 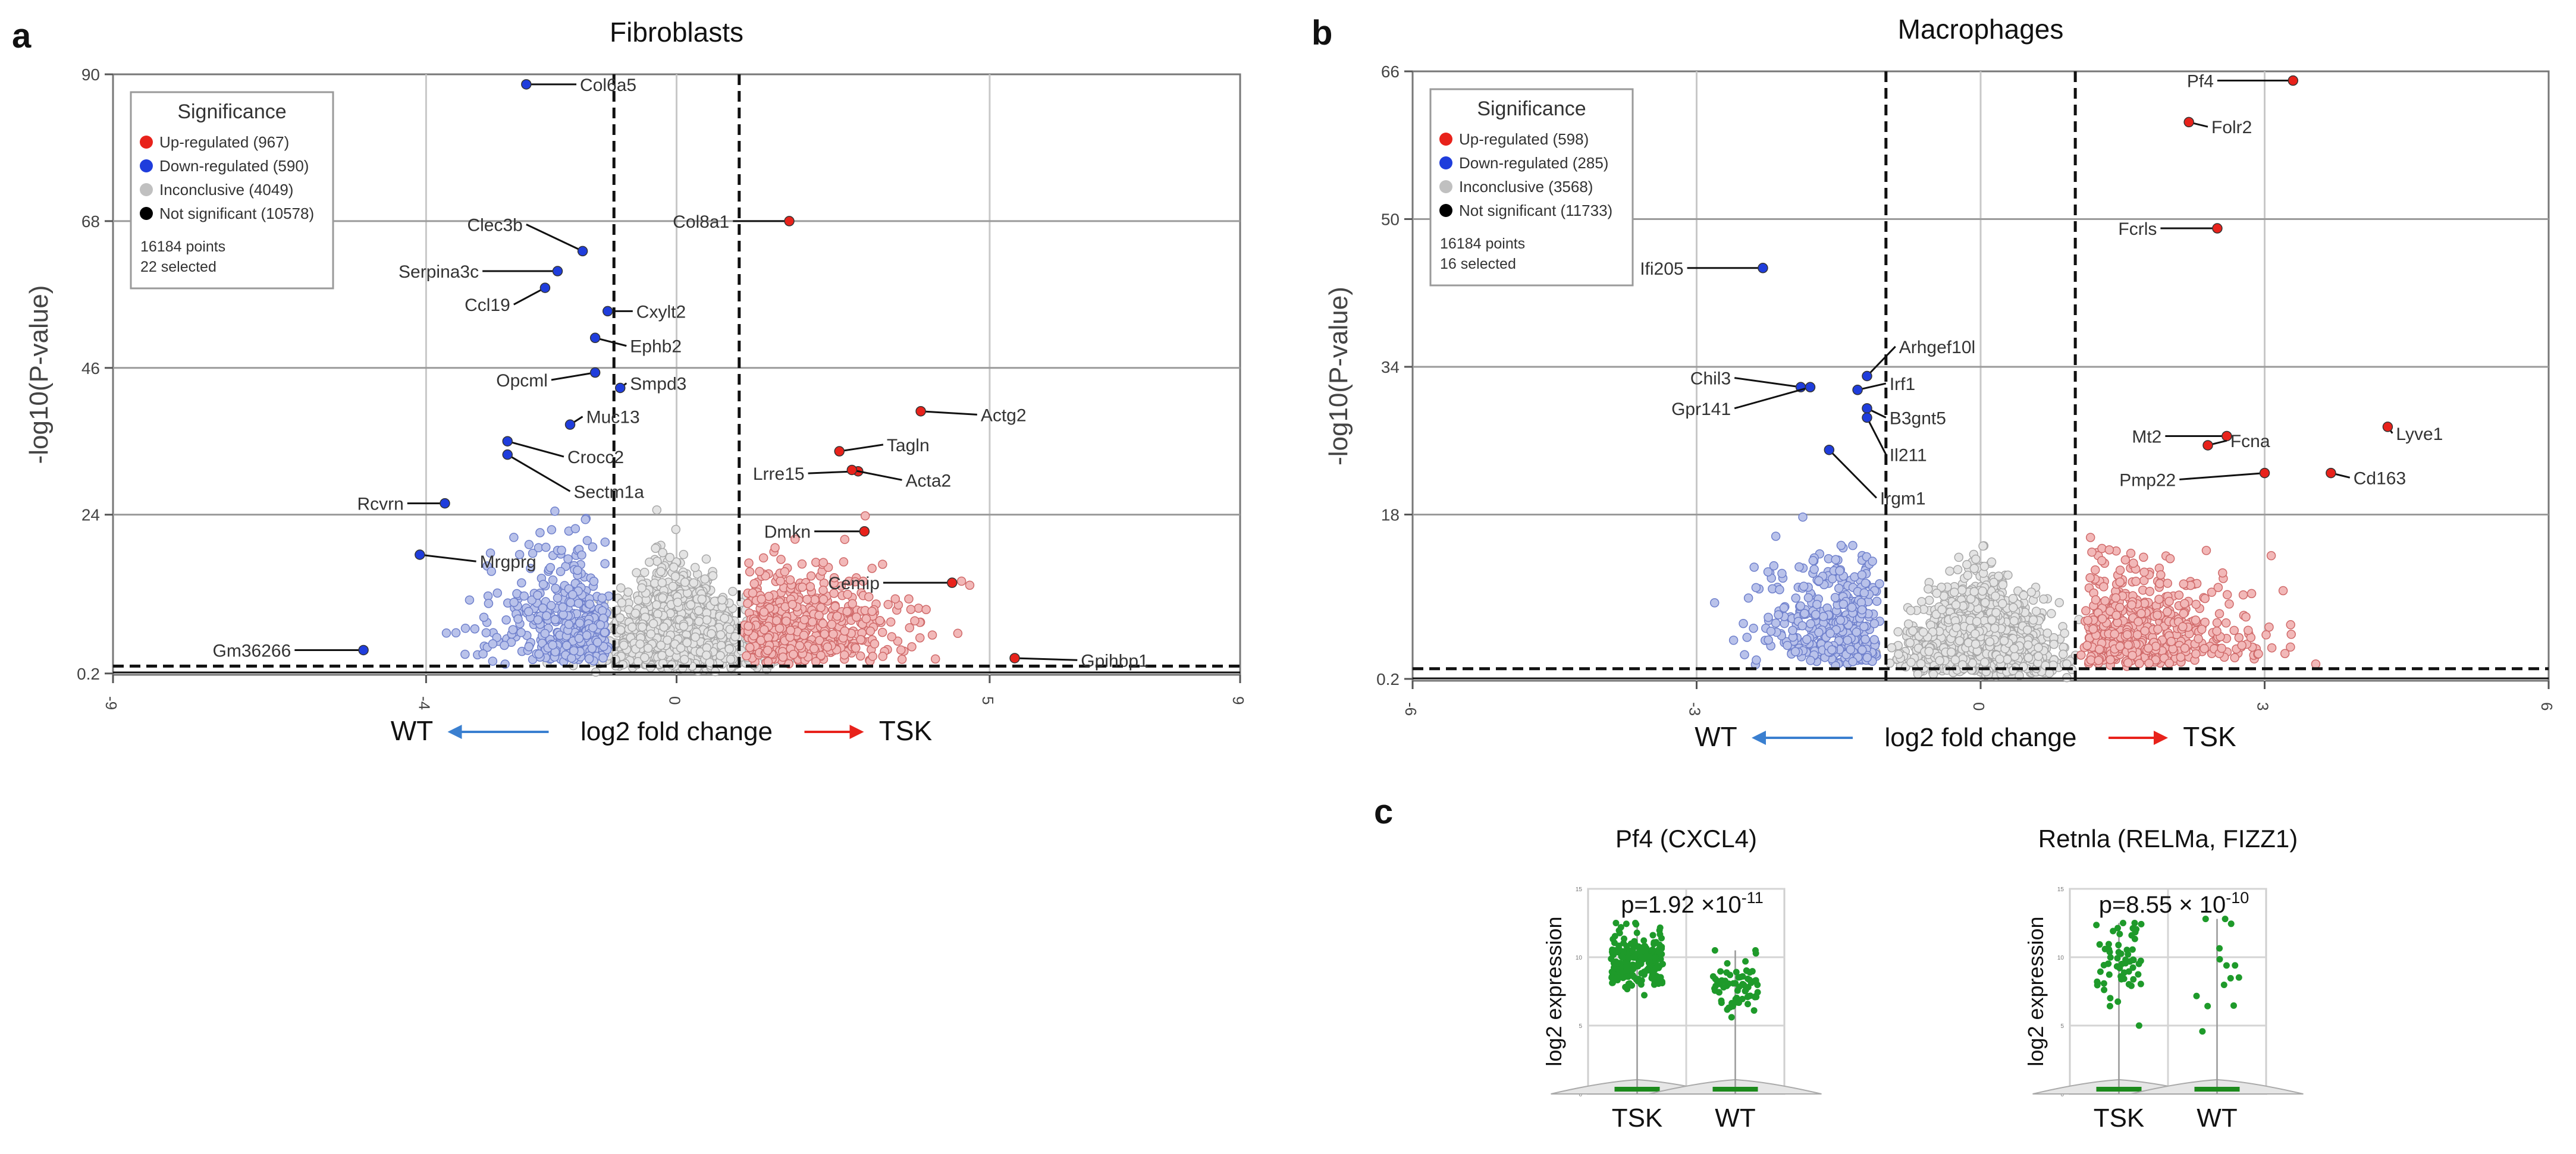 I want to click on tsk-arrow-head, so click(x=2161, y=738).